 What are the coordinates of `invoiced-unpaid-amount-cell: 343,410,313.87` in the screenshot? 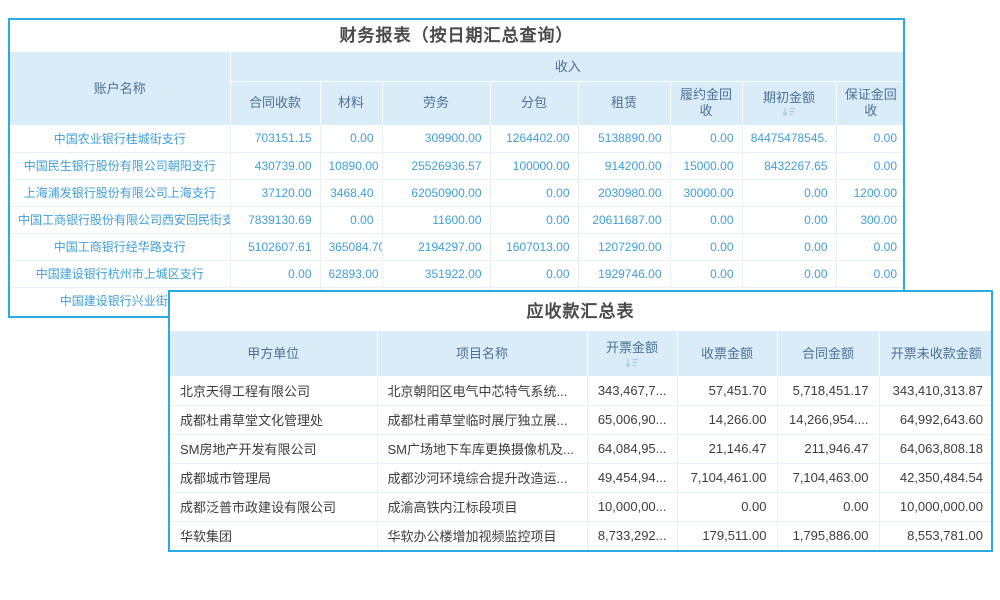 It's located at (937, 390).